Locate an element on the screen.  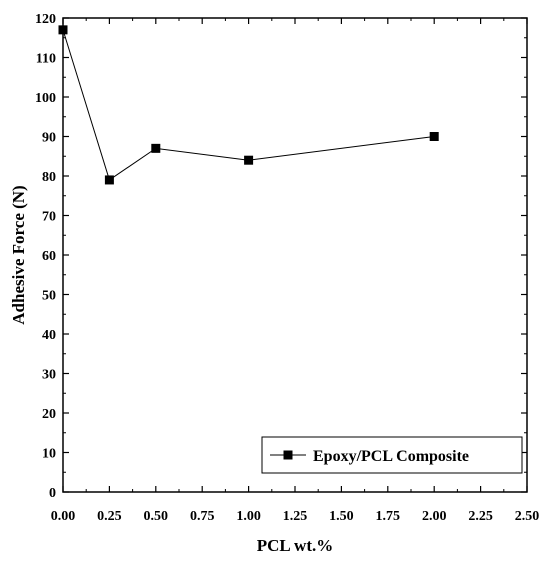
y-tick-label: 90 is located at coordinates (49, 138).